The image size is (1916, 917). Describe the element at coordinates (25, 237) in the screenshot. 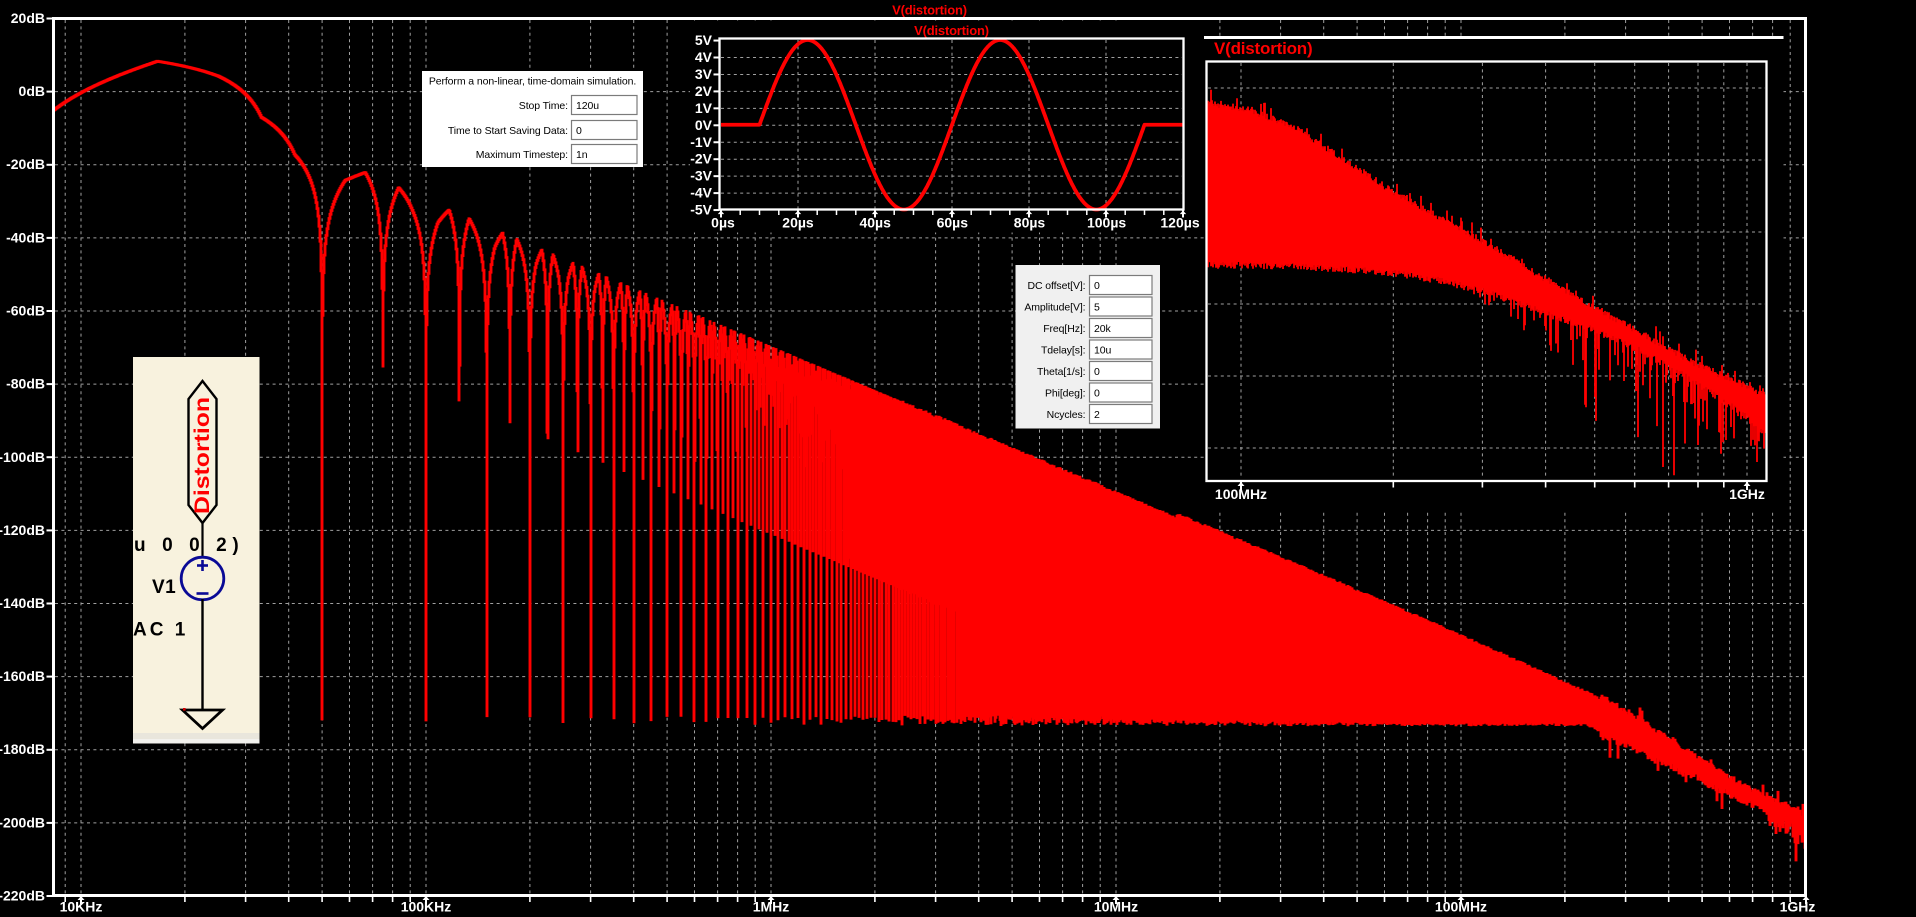

I see `svg-text: -40dB` at that location.